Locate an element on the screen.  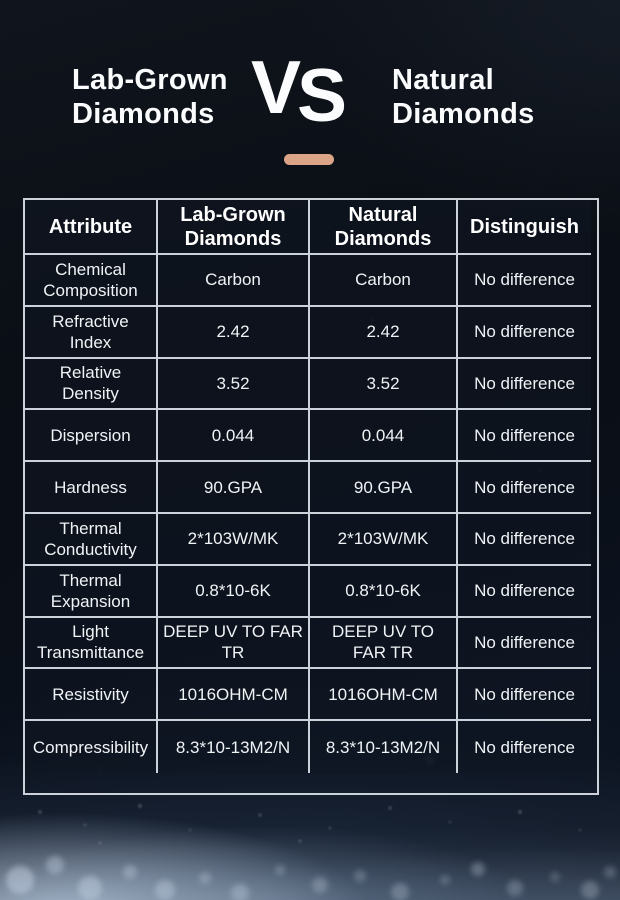
vs-letter-s: S is located at coordinates (322, 95).